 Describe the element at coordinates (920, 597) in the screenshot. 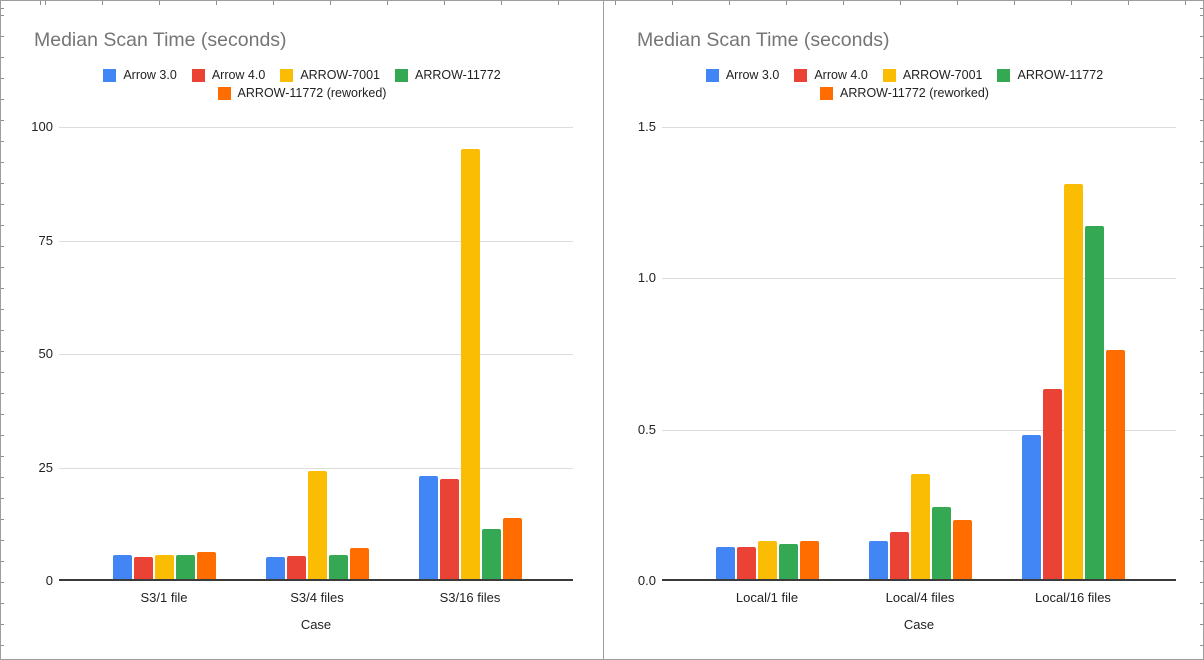

I see `x-category-label: Local/4 files` at that location.